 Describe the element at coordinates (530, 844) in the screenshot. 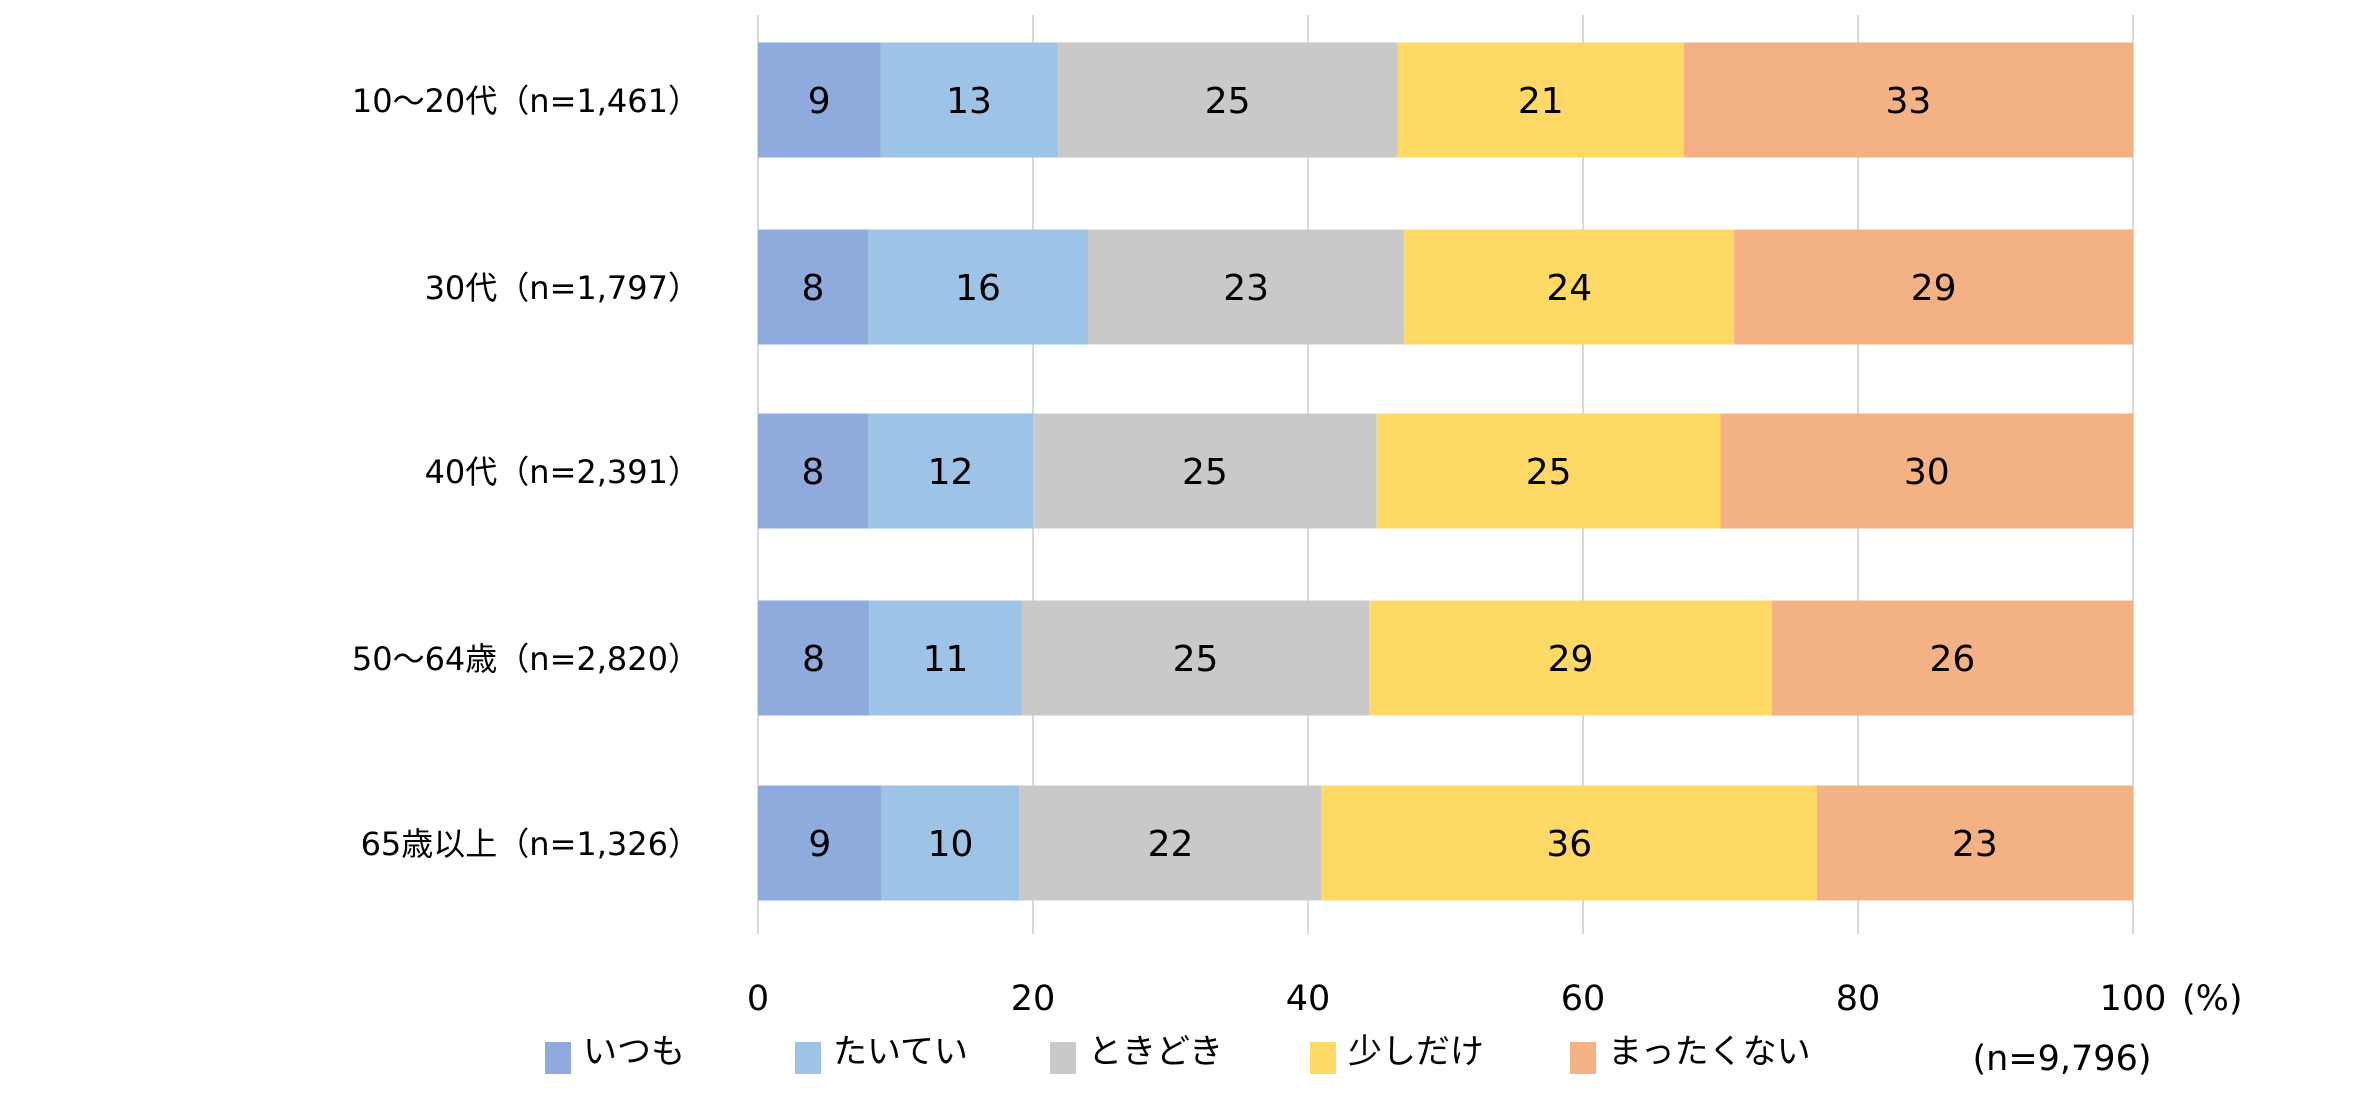

I see `category-label: 65歳以上（n=1,326）` at that location.